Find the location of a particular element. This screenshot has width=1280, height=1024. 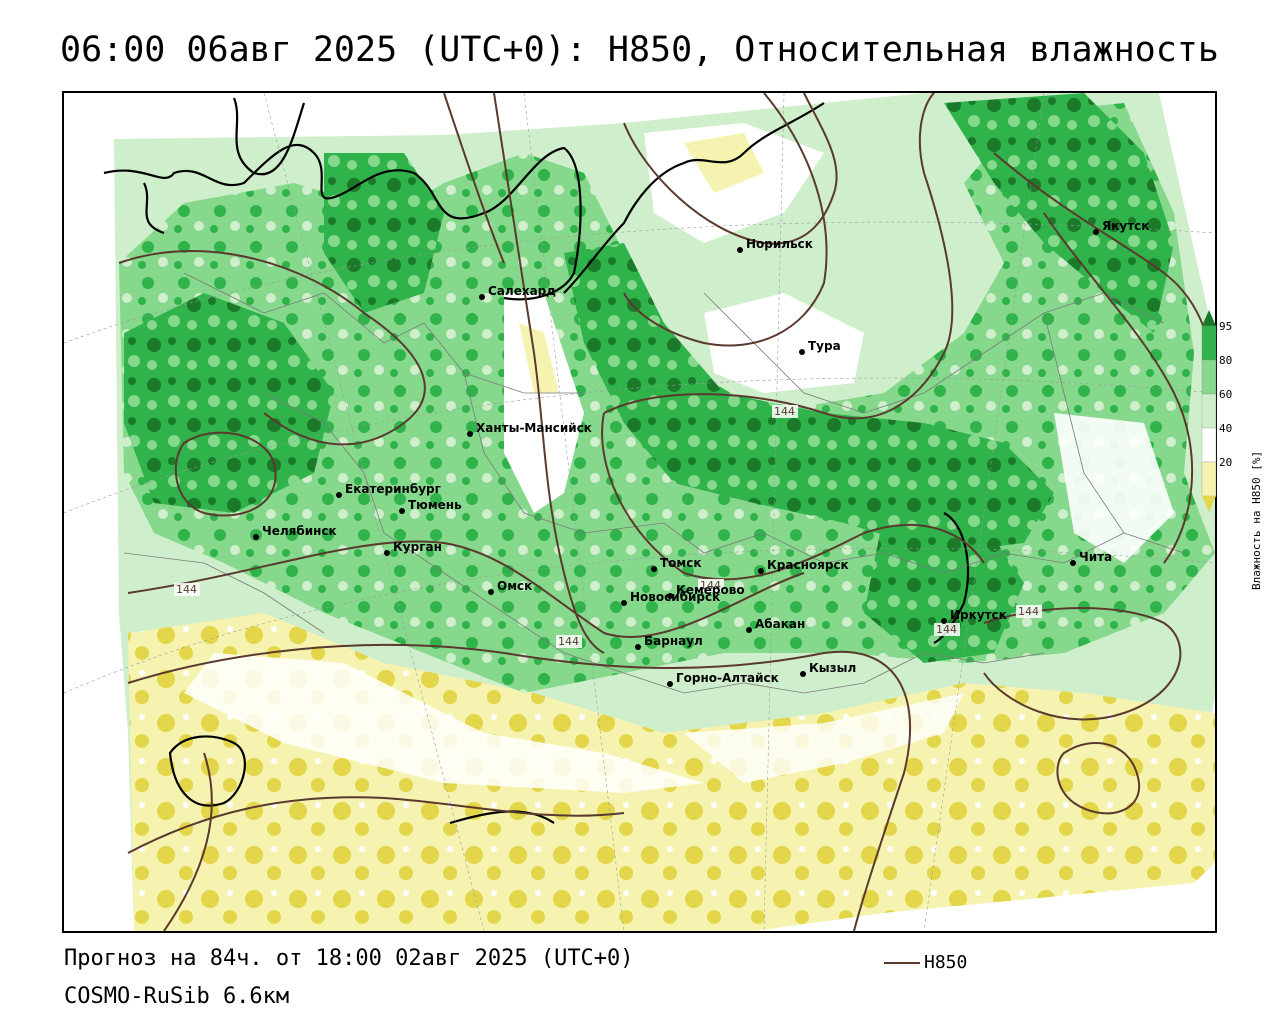

colorbar-ticks: 95 80 60 40 20 is located at coordinates (1225, 394).